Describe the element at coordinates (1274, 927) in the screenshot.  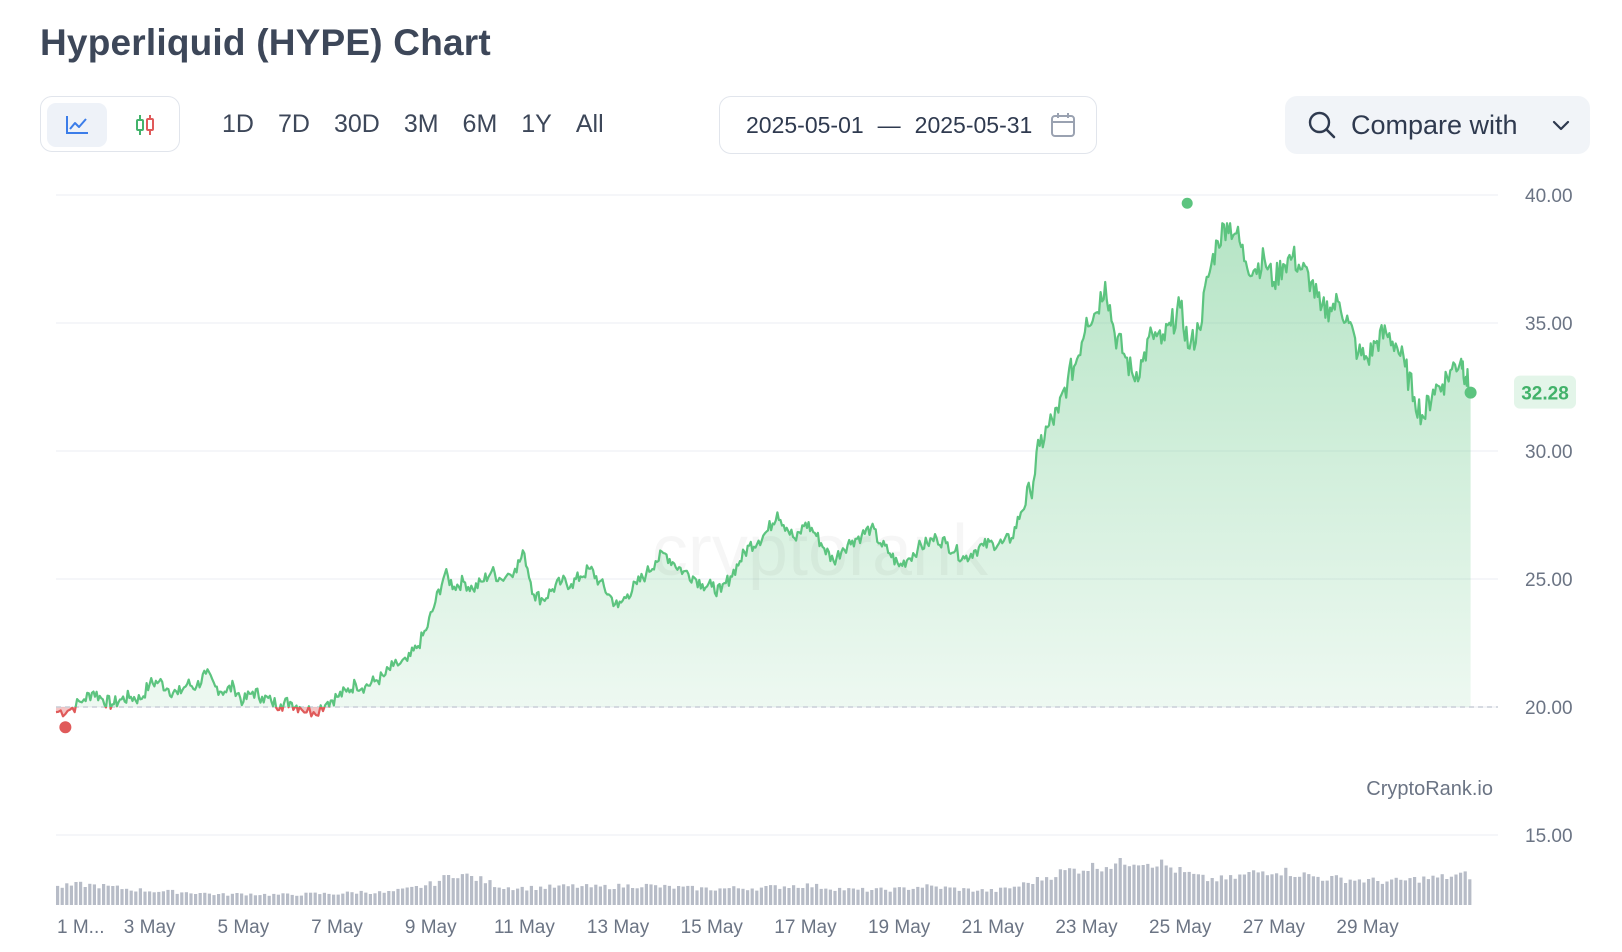
I see `x-tick-label: 27 May` at that location.